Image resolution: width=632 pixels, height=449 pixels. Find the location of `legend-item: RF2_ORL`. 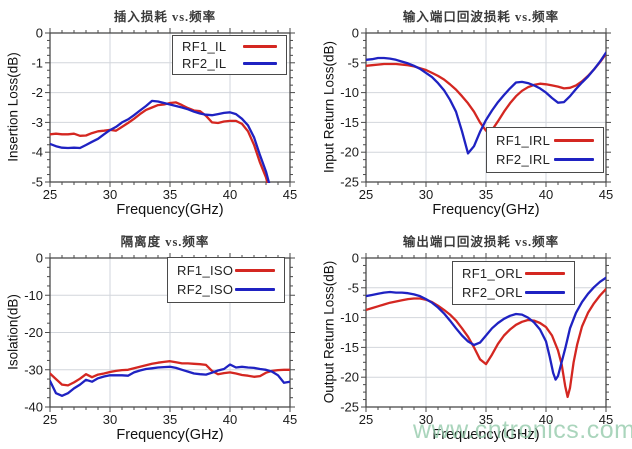

legend-item: RF2_ORL is located at coordinates (513, 292).